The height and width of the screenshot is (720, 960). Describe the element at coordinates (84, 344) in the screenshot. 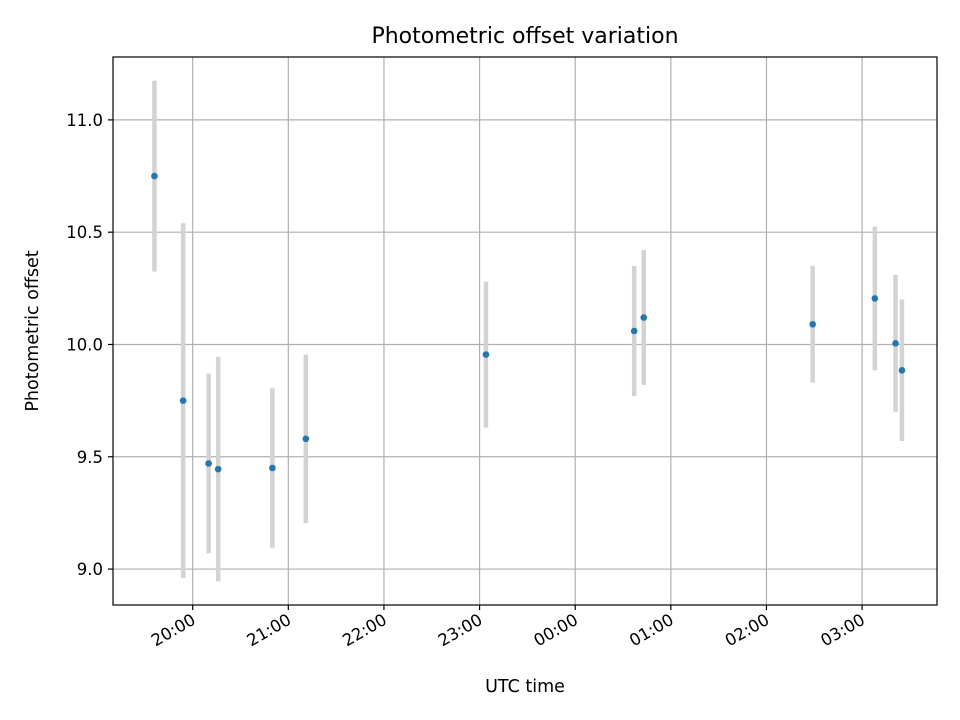

I see `y-tick-label: 10.0` at that location.